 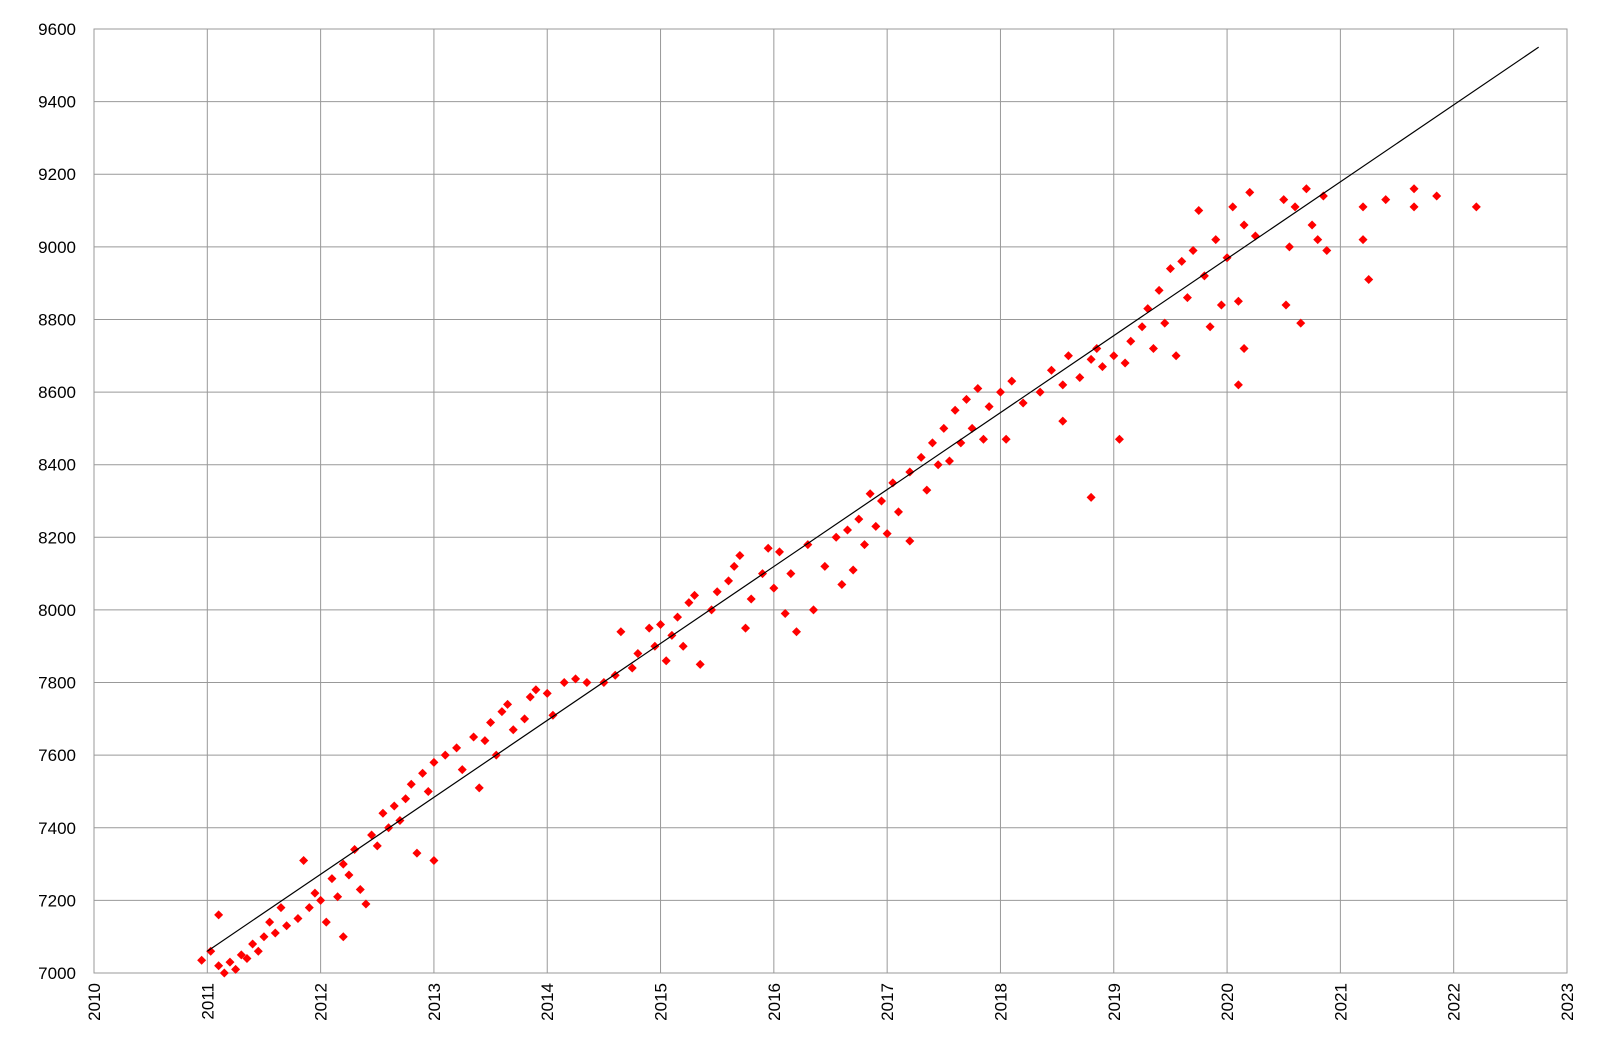 What do you see at coordinates (1000, 1002) in the screenshot?
I see `x-tick-label: 2018` at bounding box center [1000, 1002].